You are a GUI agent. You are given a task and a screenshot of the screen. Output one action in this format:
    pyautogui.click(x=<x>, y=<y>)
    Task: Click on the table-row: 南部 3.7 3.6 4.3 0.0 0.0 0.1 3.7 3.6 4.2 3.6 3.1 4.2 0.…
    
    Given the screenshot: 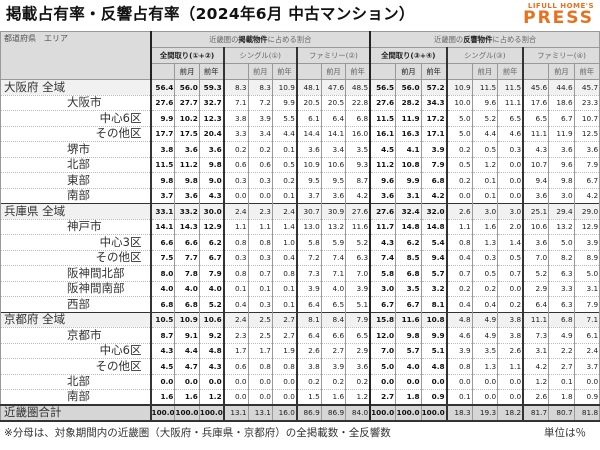 What is the action you would take?
    pyautogui.click(x=300, y=195)
    